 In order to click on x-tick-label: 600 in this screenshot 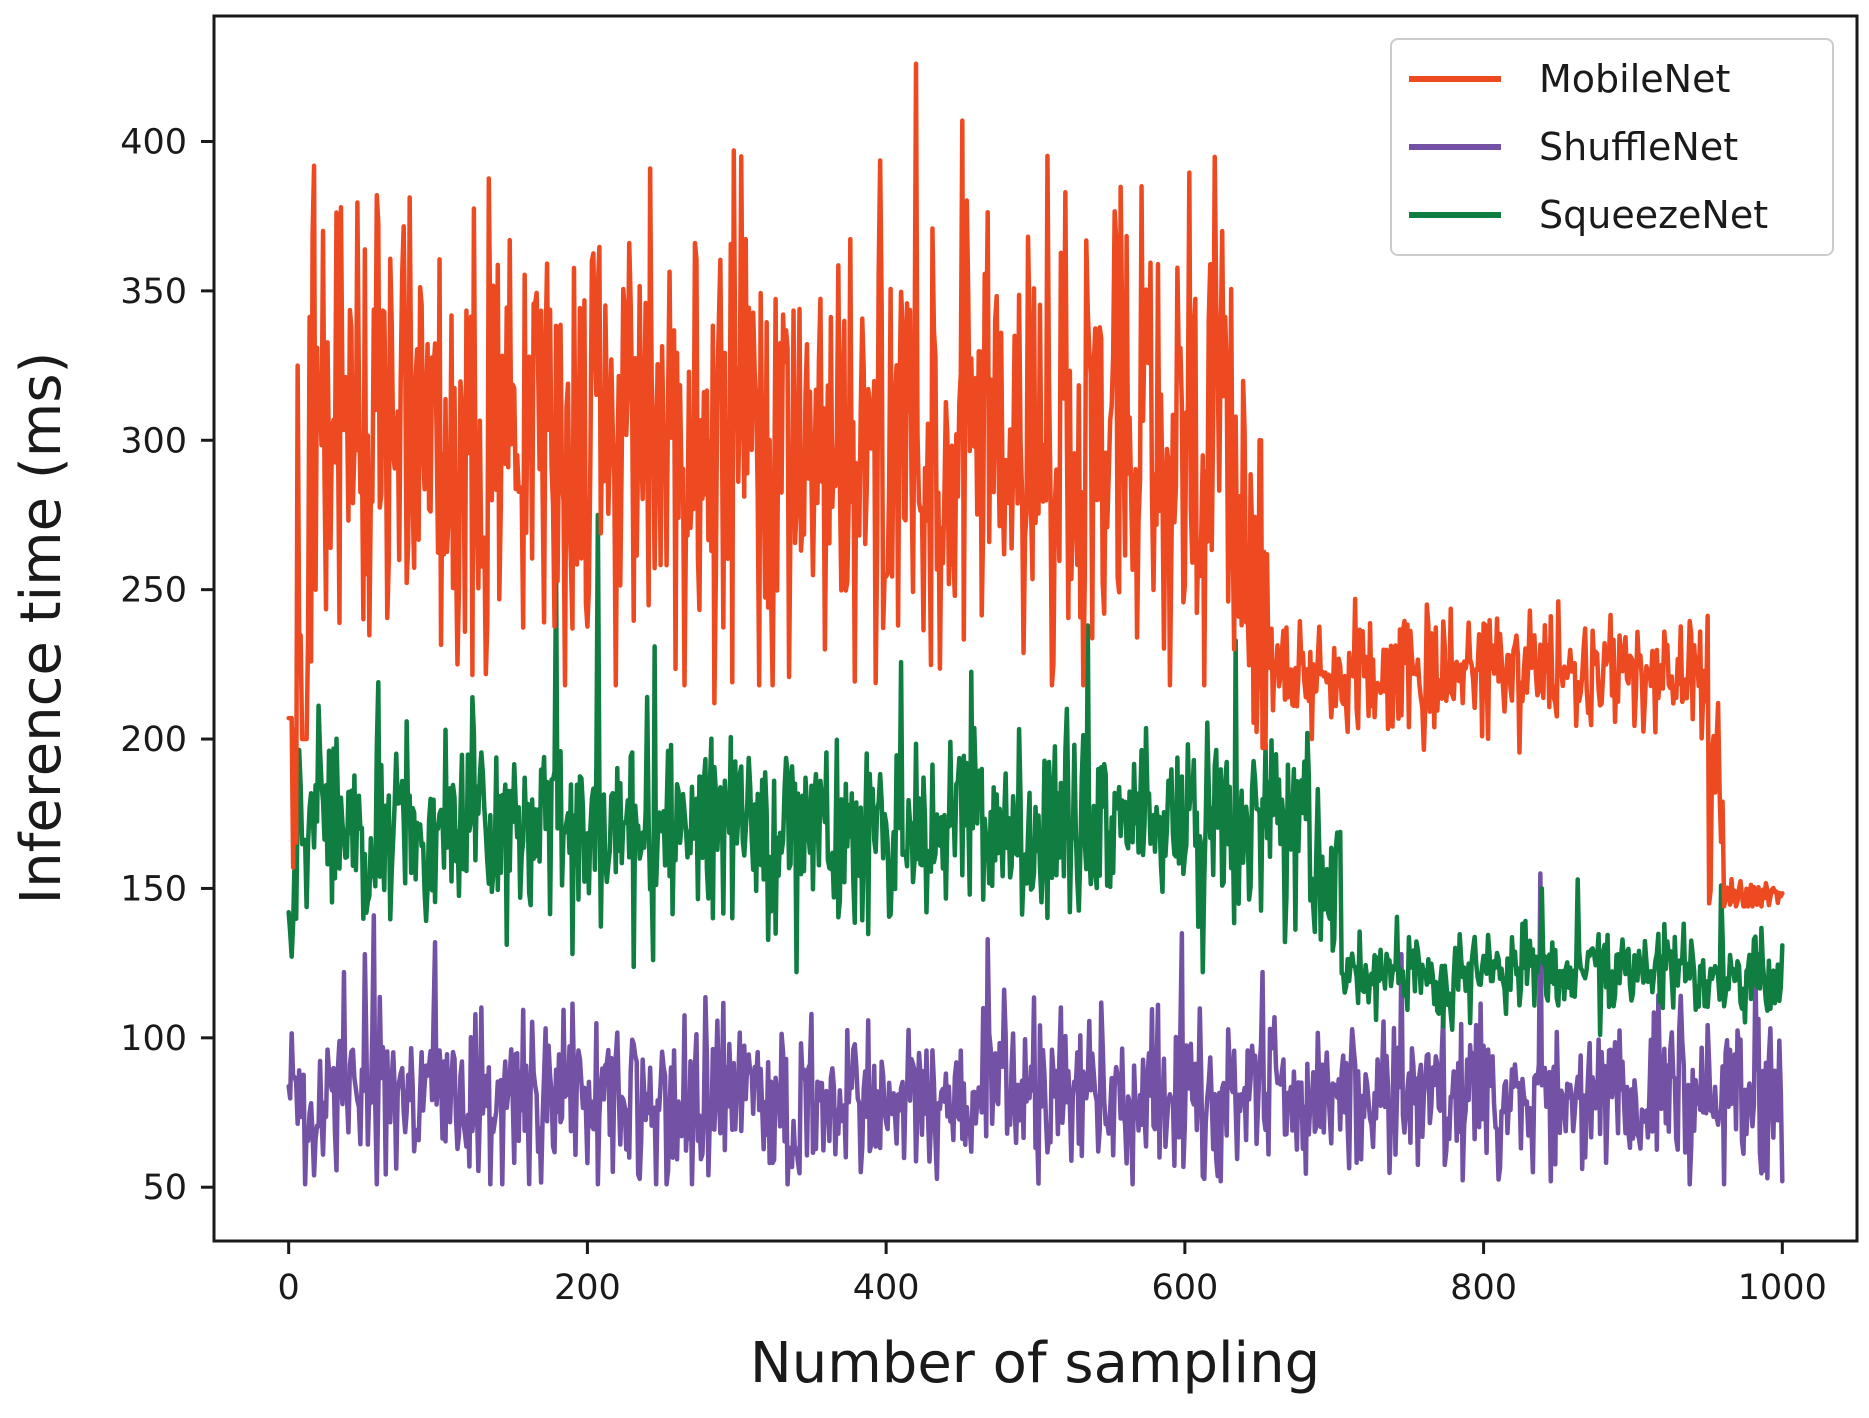, I will do `click(1184, 1288)`.